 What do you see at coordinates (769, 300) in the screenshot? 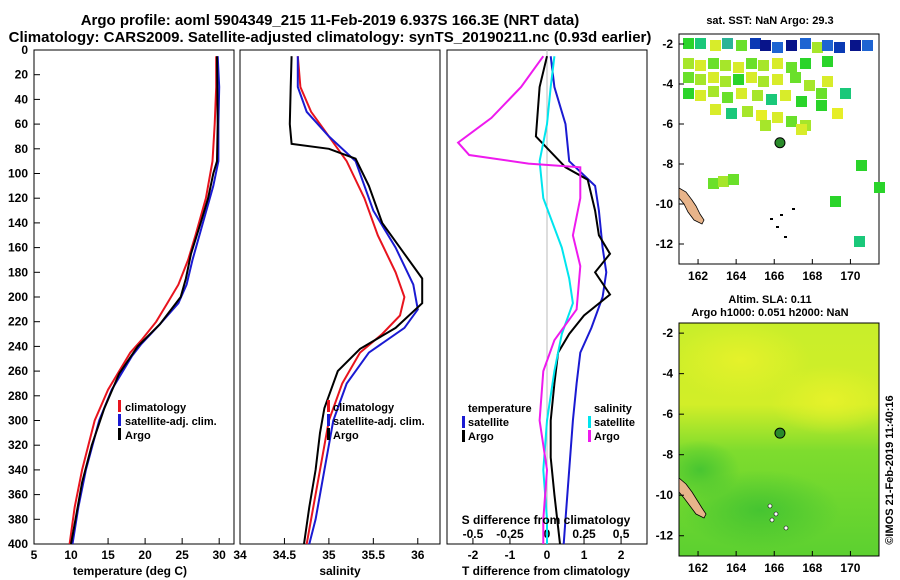
I see `sla-map-title: Altim. SLA: 0.11` at bounding box center [769, 300].